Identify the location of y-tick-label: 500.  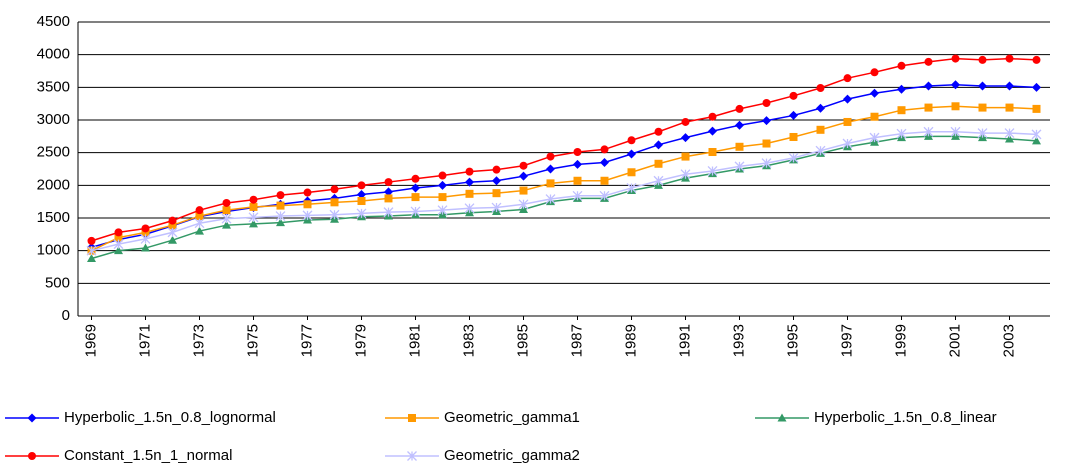
(57, 282).